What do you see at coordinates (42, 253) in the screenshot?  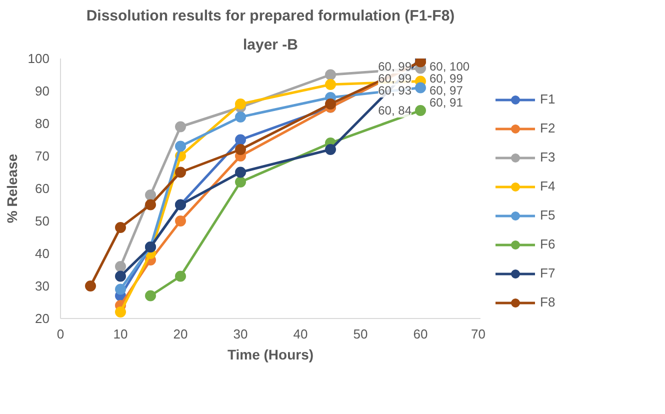 I see `y-tick-label: 40` at bounding box center [42, 253].